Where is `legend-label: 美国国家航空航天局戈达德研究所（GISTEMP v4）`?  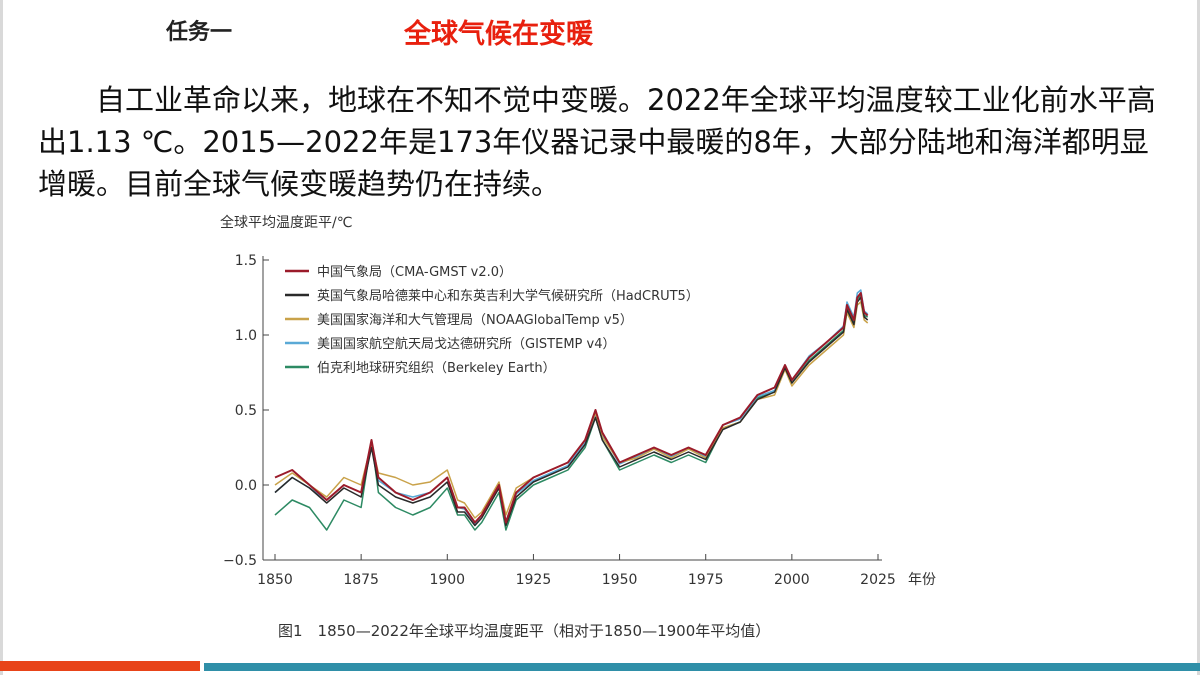 legend-label: 美国国家航空航天局戈达德研究所（GISTEMP v4） is located at coordinates (466, 344).